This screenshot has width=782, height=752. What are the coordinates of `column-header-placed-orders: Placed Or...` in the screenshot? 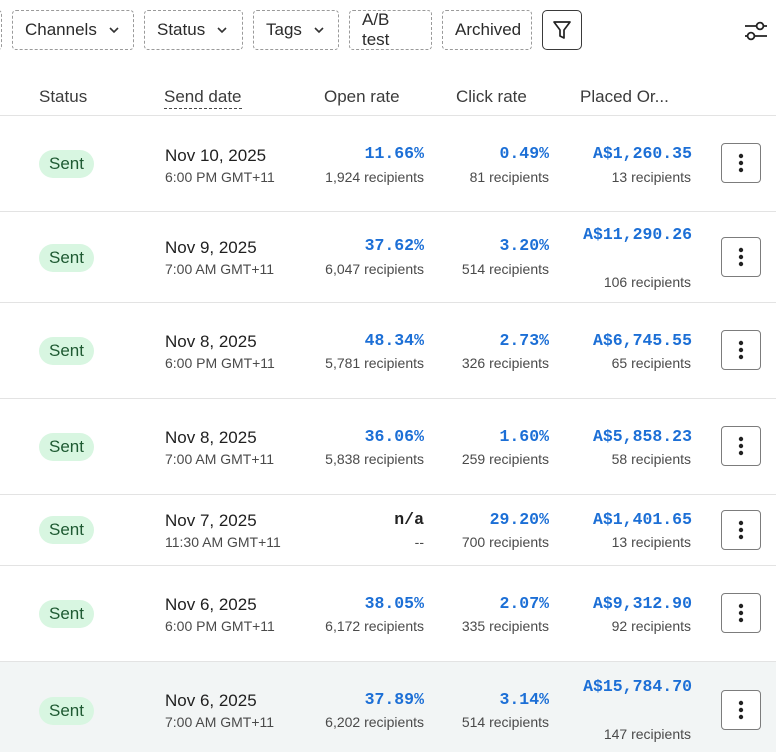 It's located at (624, 96).